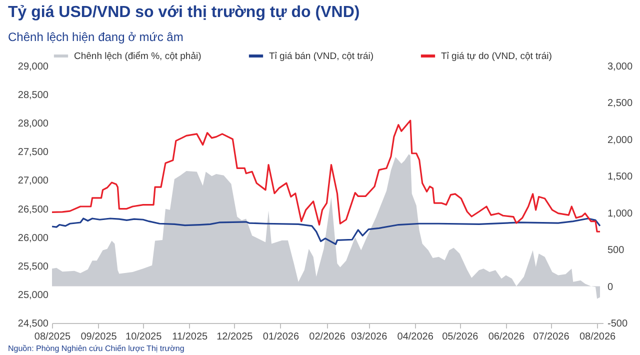 The width and height of the screenshot is (640, 355). Describe the element at coordinates (551, 337) in the screenshot. I see `x-tick-label: 07/2026` at that location.